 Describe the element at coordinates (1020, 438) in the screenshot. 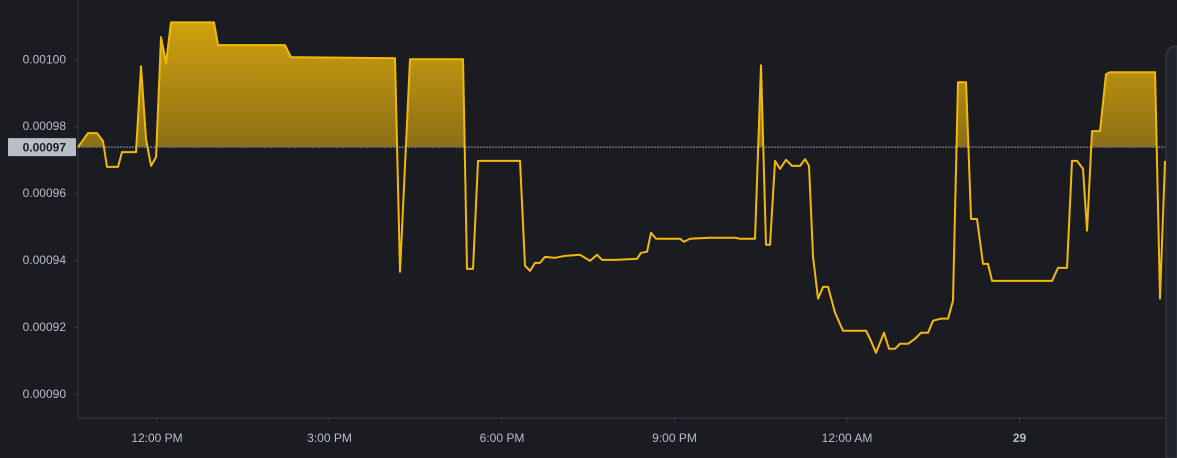

I see `x-tick-label: 29` at that location.